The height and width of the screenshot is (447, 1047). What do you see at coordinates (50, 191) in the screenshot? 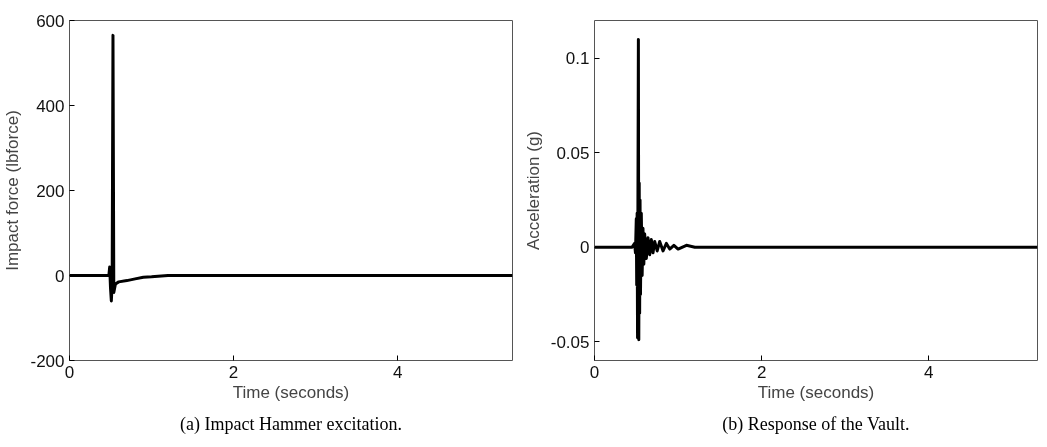
I see `y-tick-label: 200` at bounding box center [50, 191].